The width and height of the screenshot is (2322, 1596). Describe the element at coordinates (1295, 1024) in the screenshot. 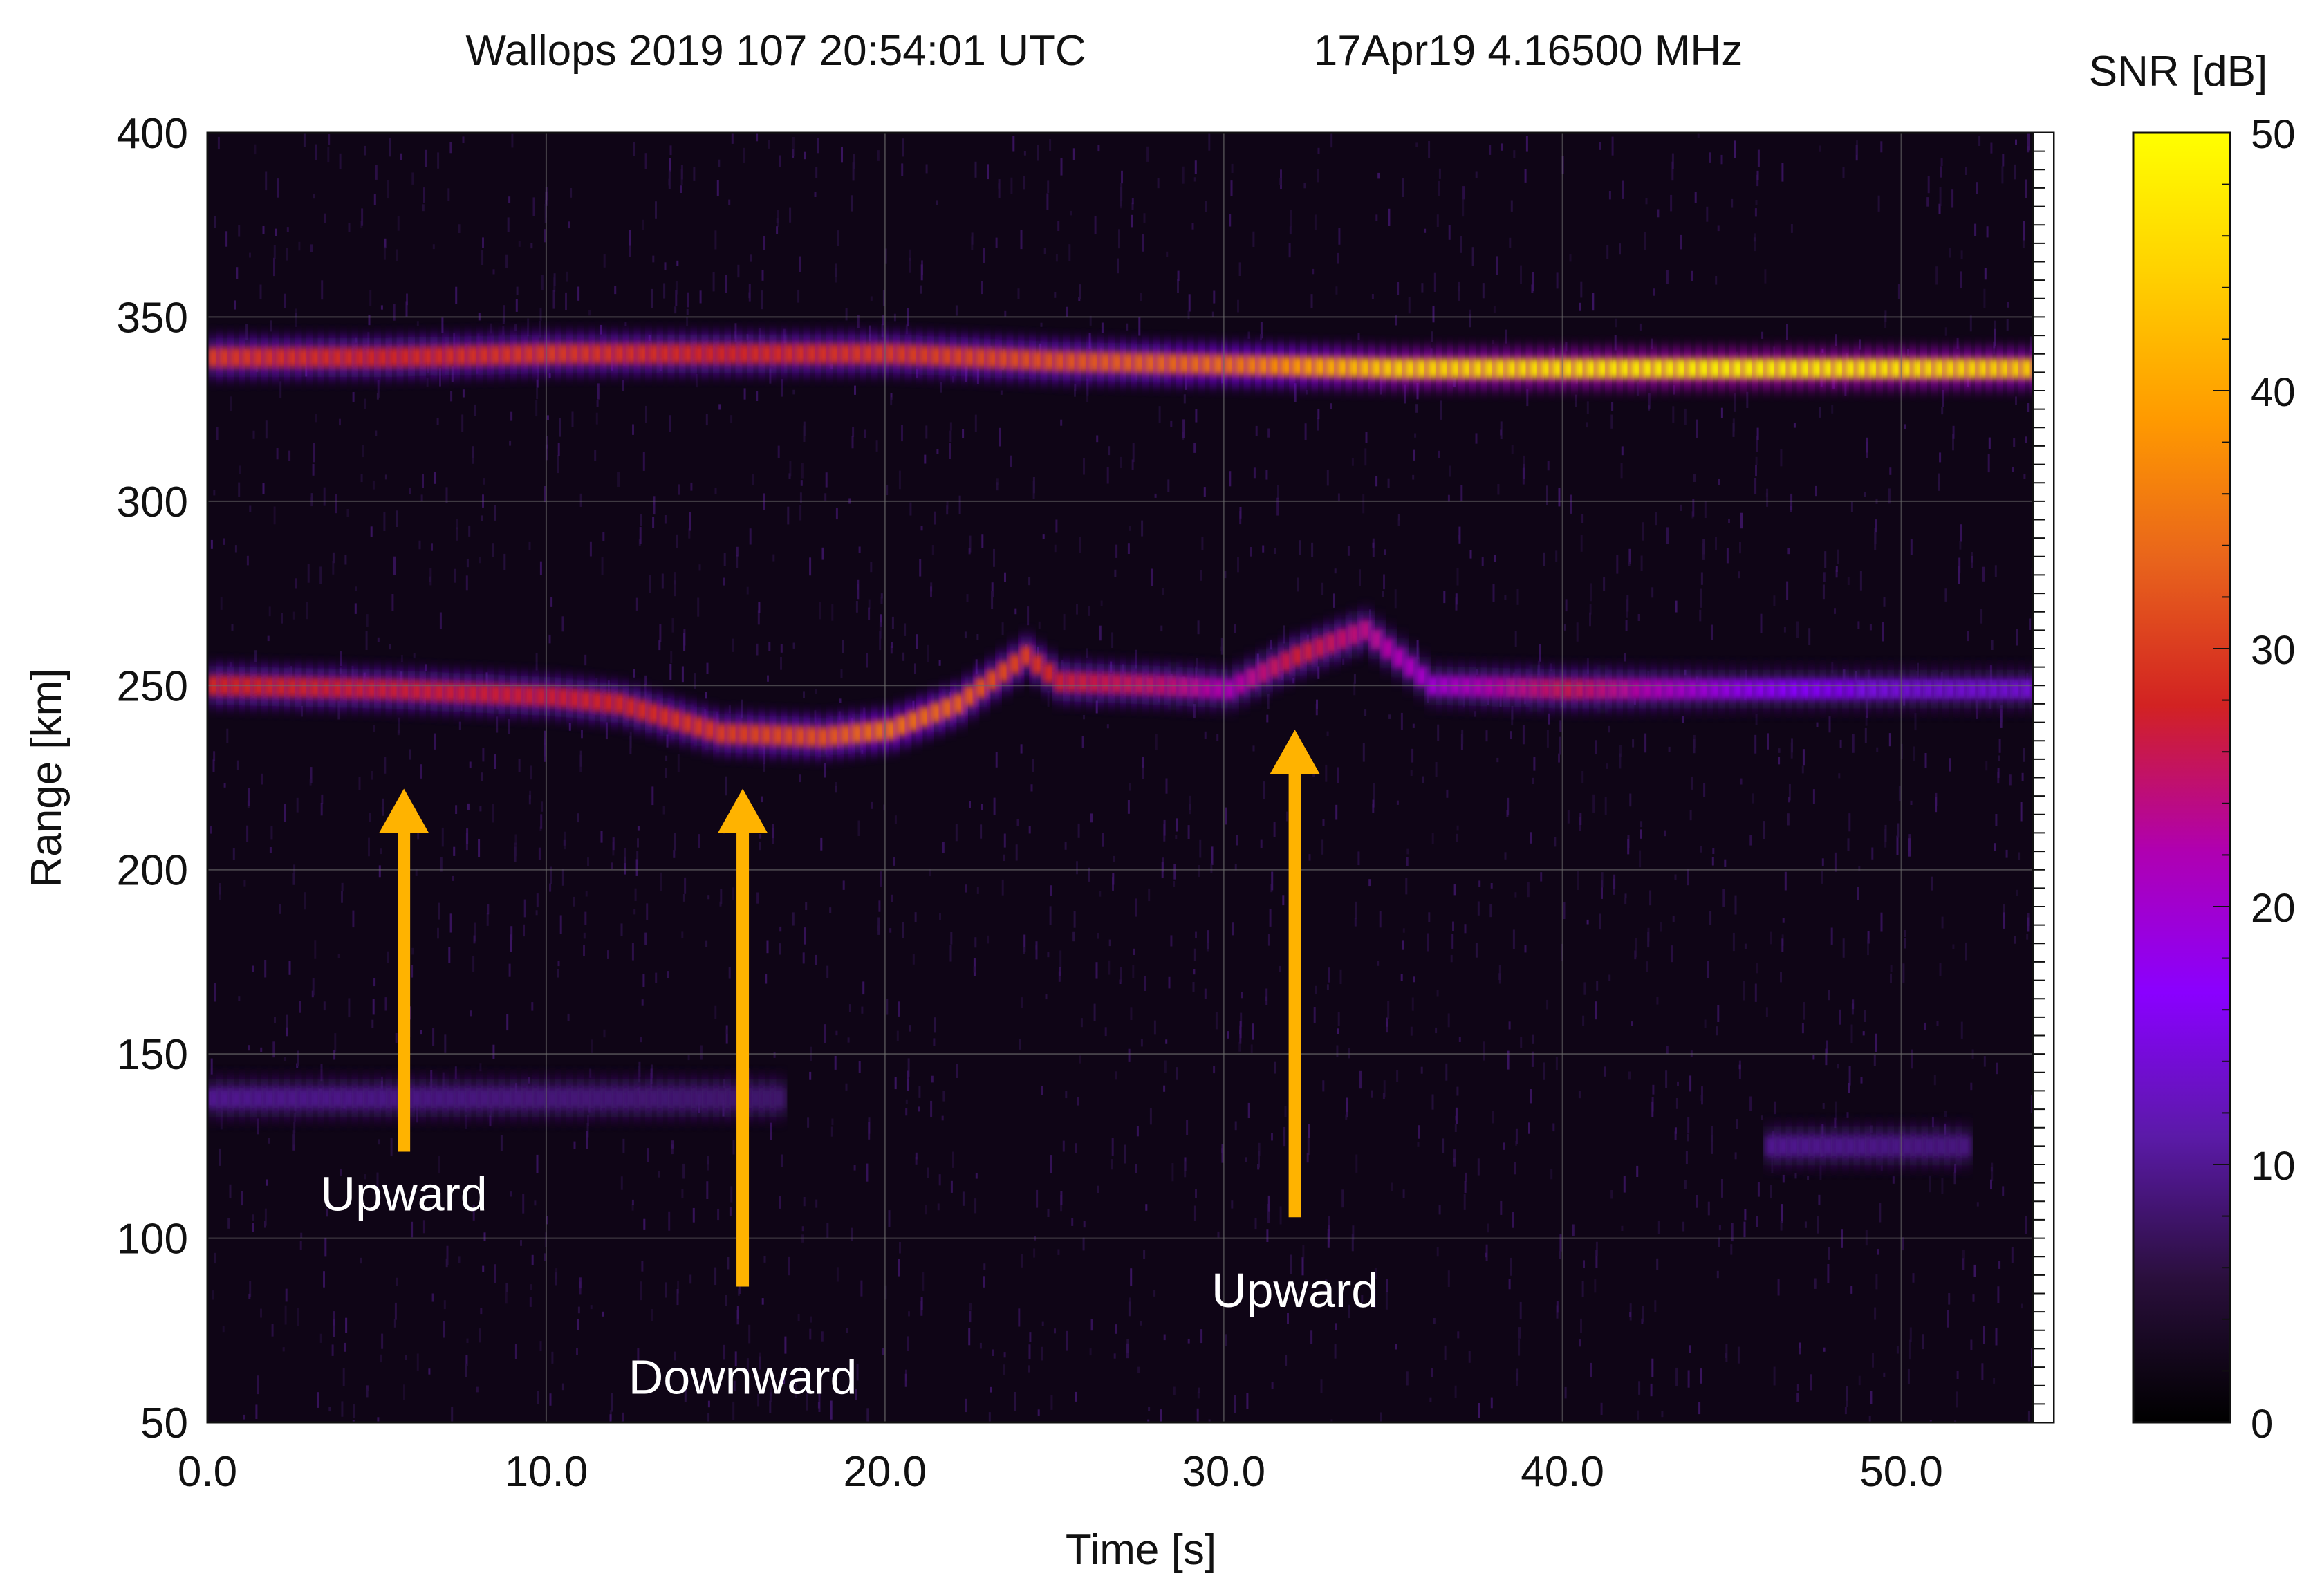

I see `annotation-arrow: Upward` at that location.